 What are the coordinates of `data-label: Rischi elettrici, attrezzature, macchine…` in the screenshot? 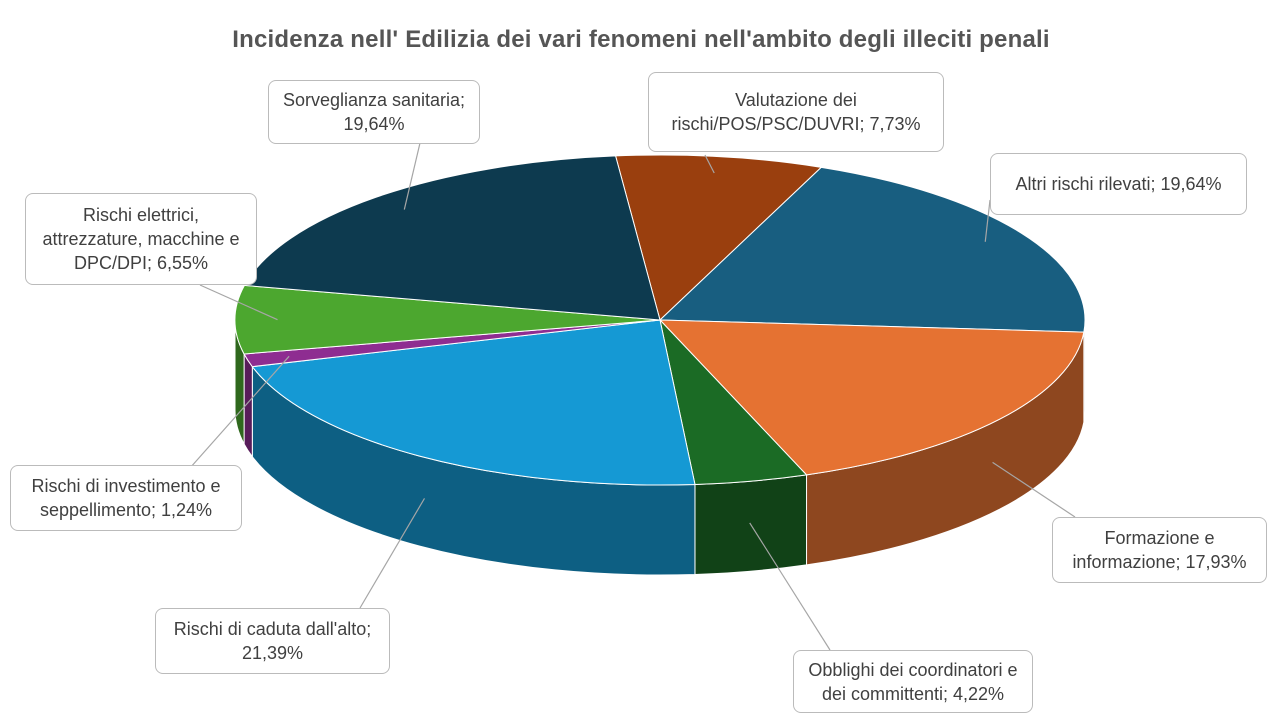 It's located at (141, 239).